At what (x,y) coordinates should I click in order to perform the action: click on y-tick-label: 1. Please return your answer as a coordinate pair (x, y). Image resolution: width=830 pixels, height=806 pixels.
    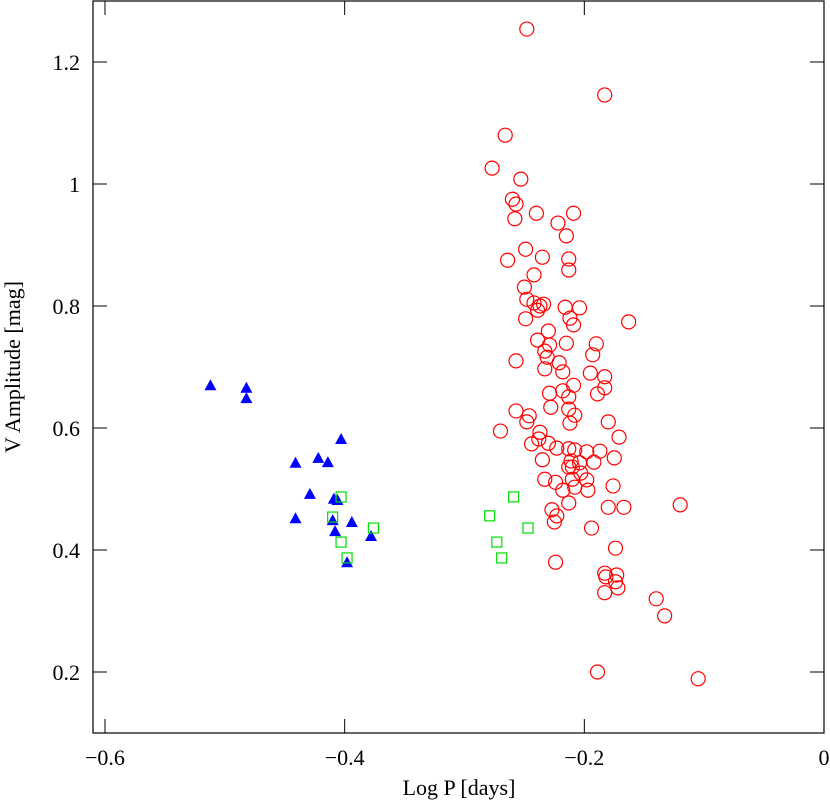
    Looking at the image, I should click on (74, 184).